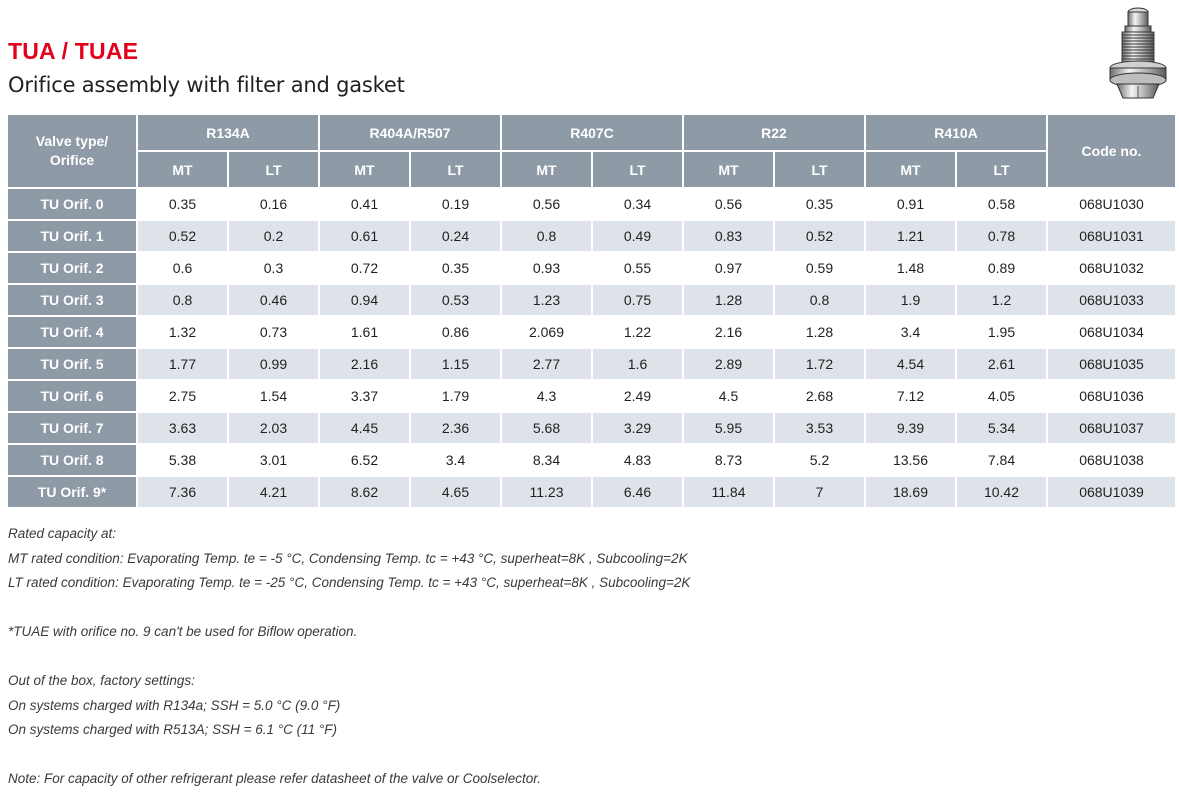 The height and width of the screenshot is (793, 1179). Describe the element at coordinates (592, 132) in the screenshot. I see `refrigerant-header: R407C` at that location.